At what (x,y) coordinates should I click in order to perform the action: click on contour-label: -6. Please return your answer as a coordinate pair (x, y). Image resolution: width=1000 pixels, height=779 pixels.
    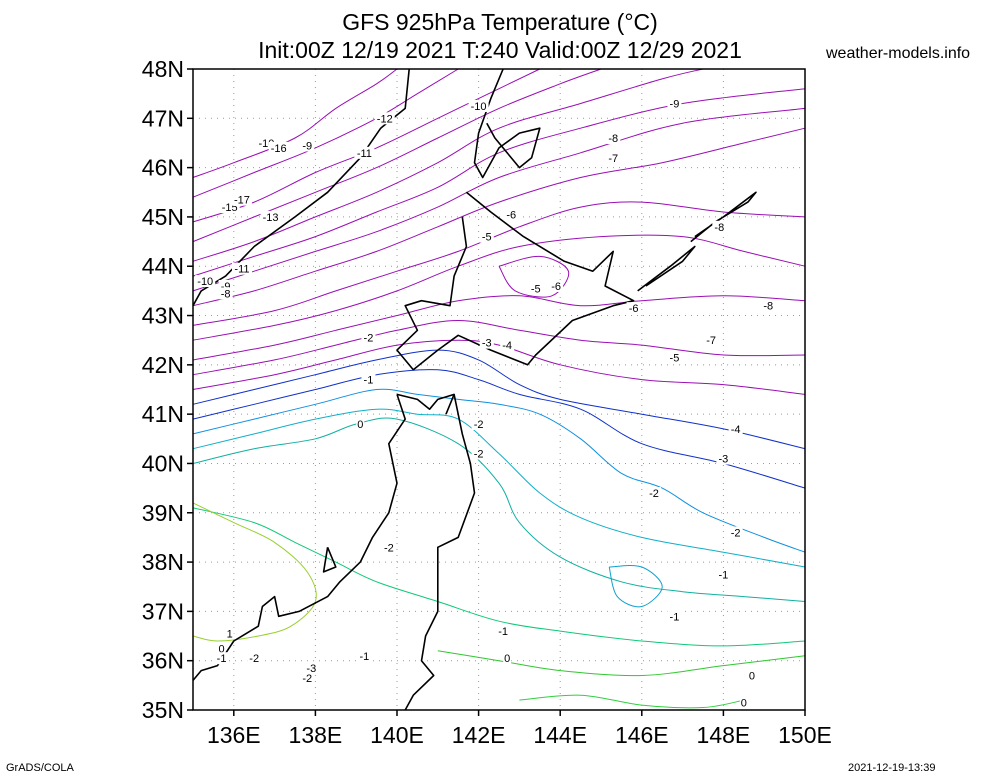
    Looking at the image, I should click on (556, 287).